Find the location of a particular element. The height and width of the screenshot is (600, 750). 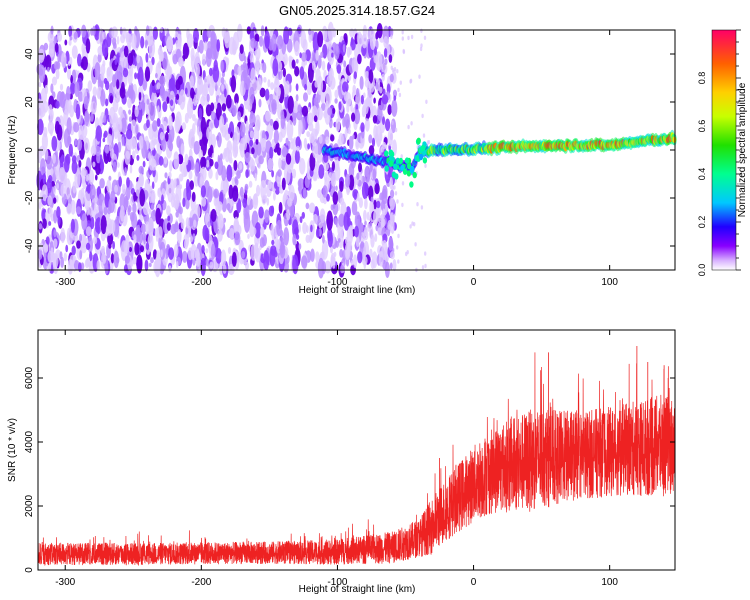

spectrogram-signal-blob is located at coordinates (394, 174).